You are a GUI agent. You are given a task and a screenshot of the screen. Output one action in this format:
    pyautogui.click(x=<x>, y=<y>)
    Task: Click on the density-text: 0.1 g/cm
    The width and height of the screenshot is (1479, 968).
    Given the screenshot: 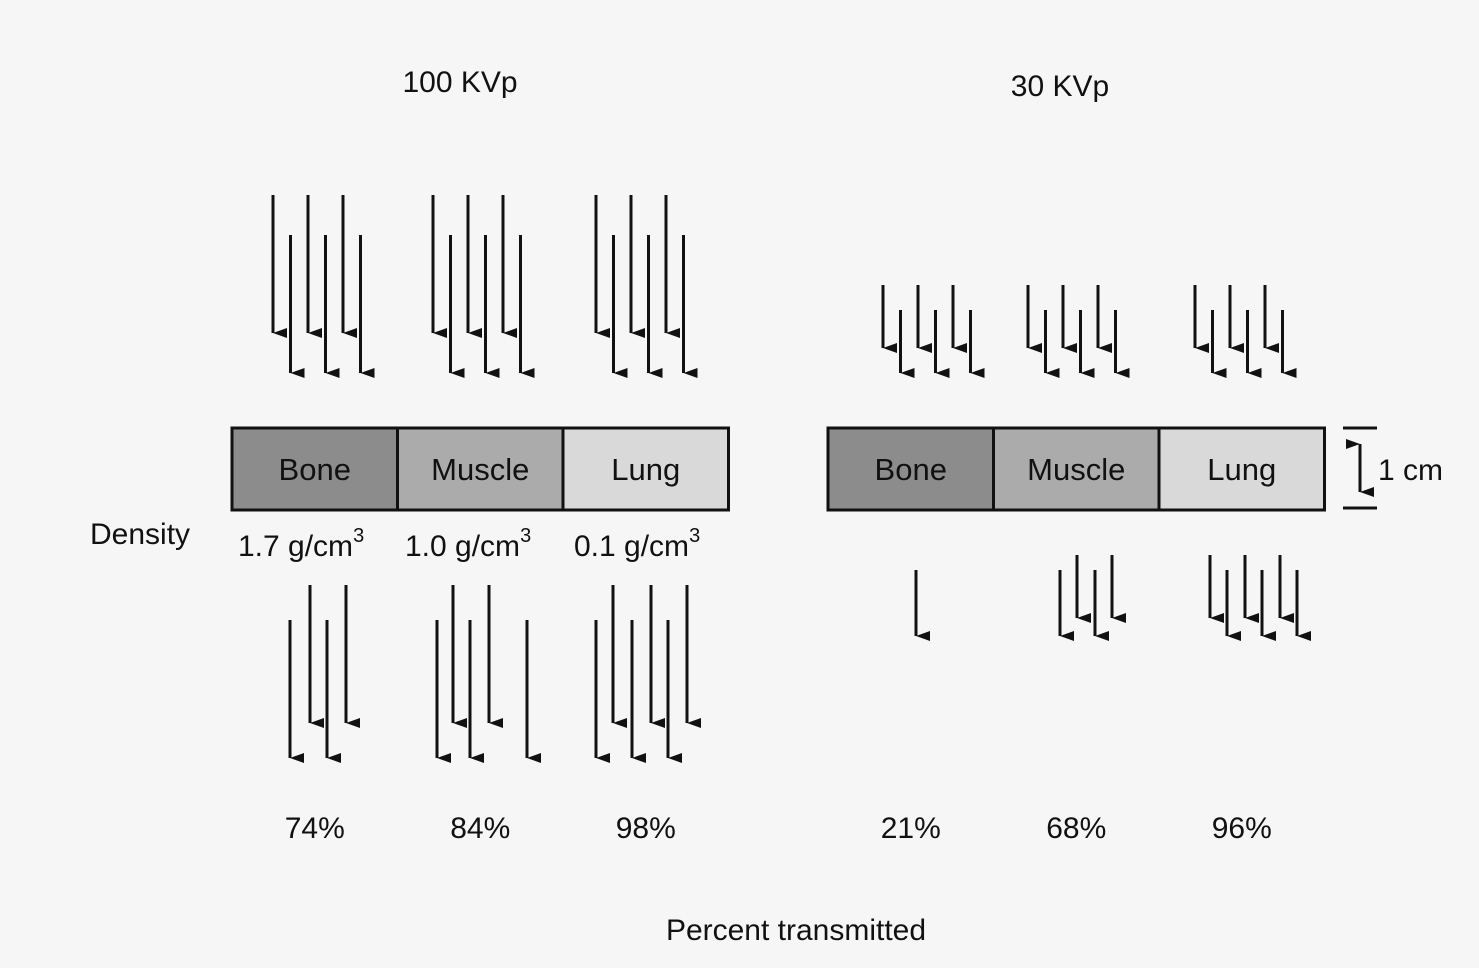 What is the action you would take?
    pyautogui.click(x=631, y=546)
    